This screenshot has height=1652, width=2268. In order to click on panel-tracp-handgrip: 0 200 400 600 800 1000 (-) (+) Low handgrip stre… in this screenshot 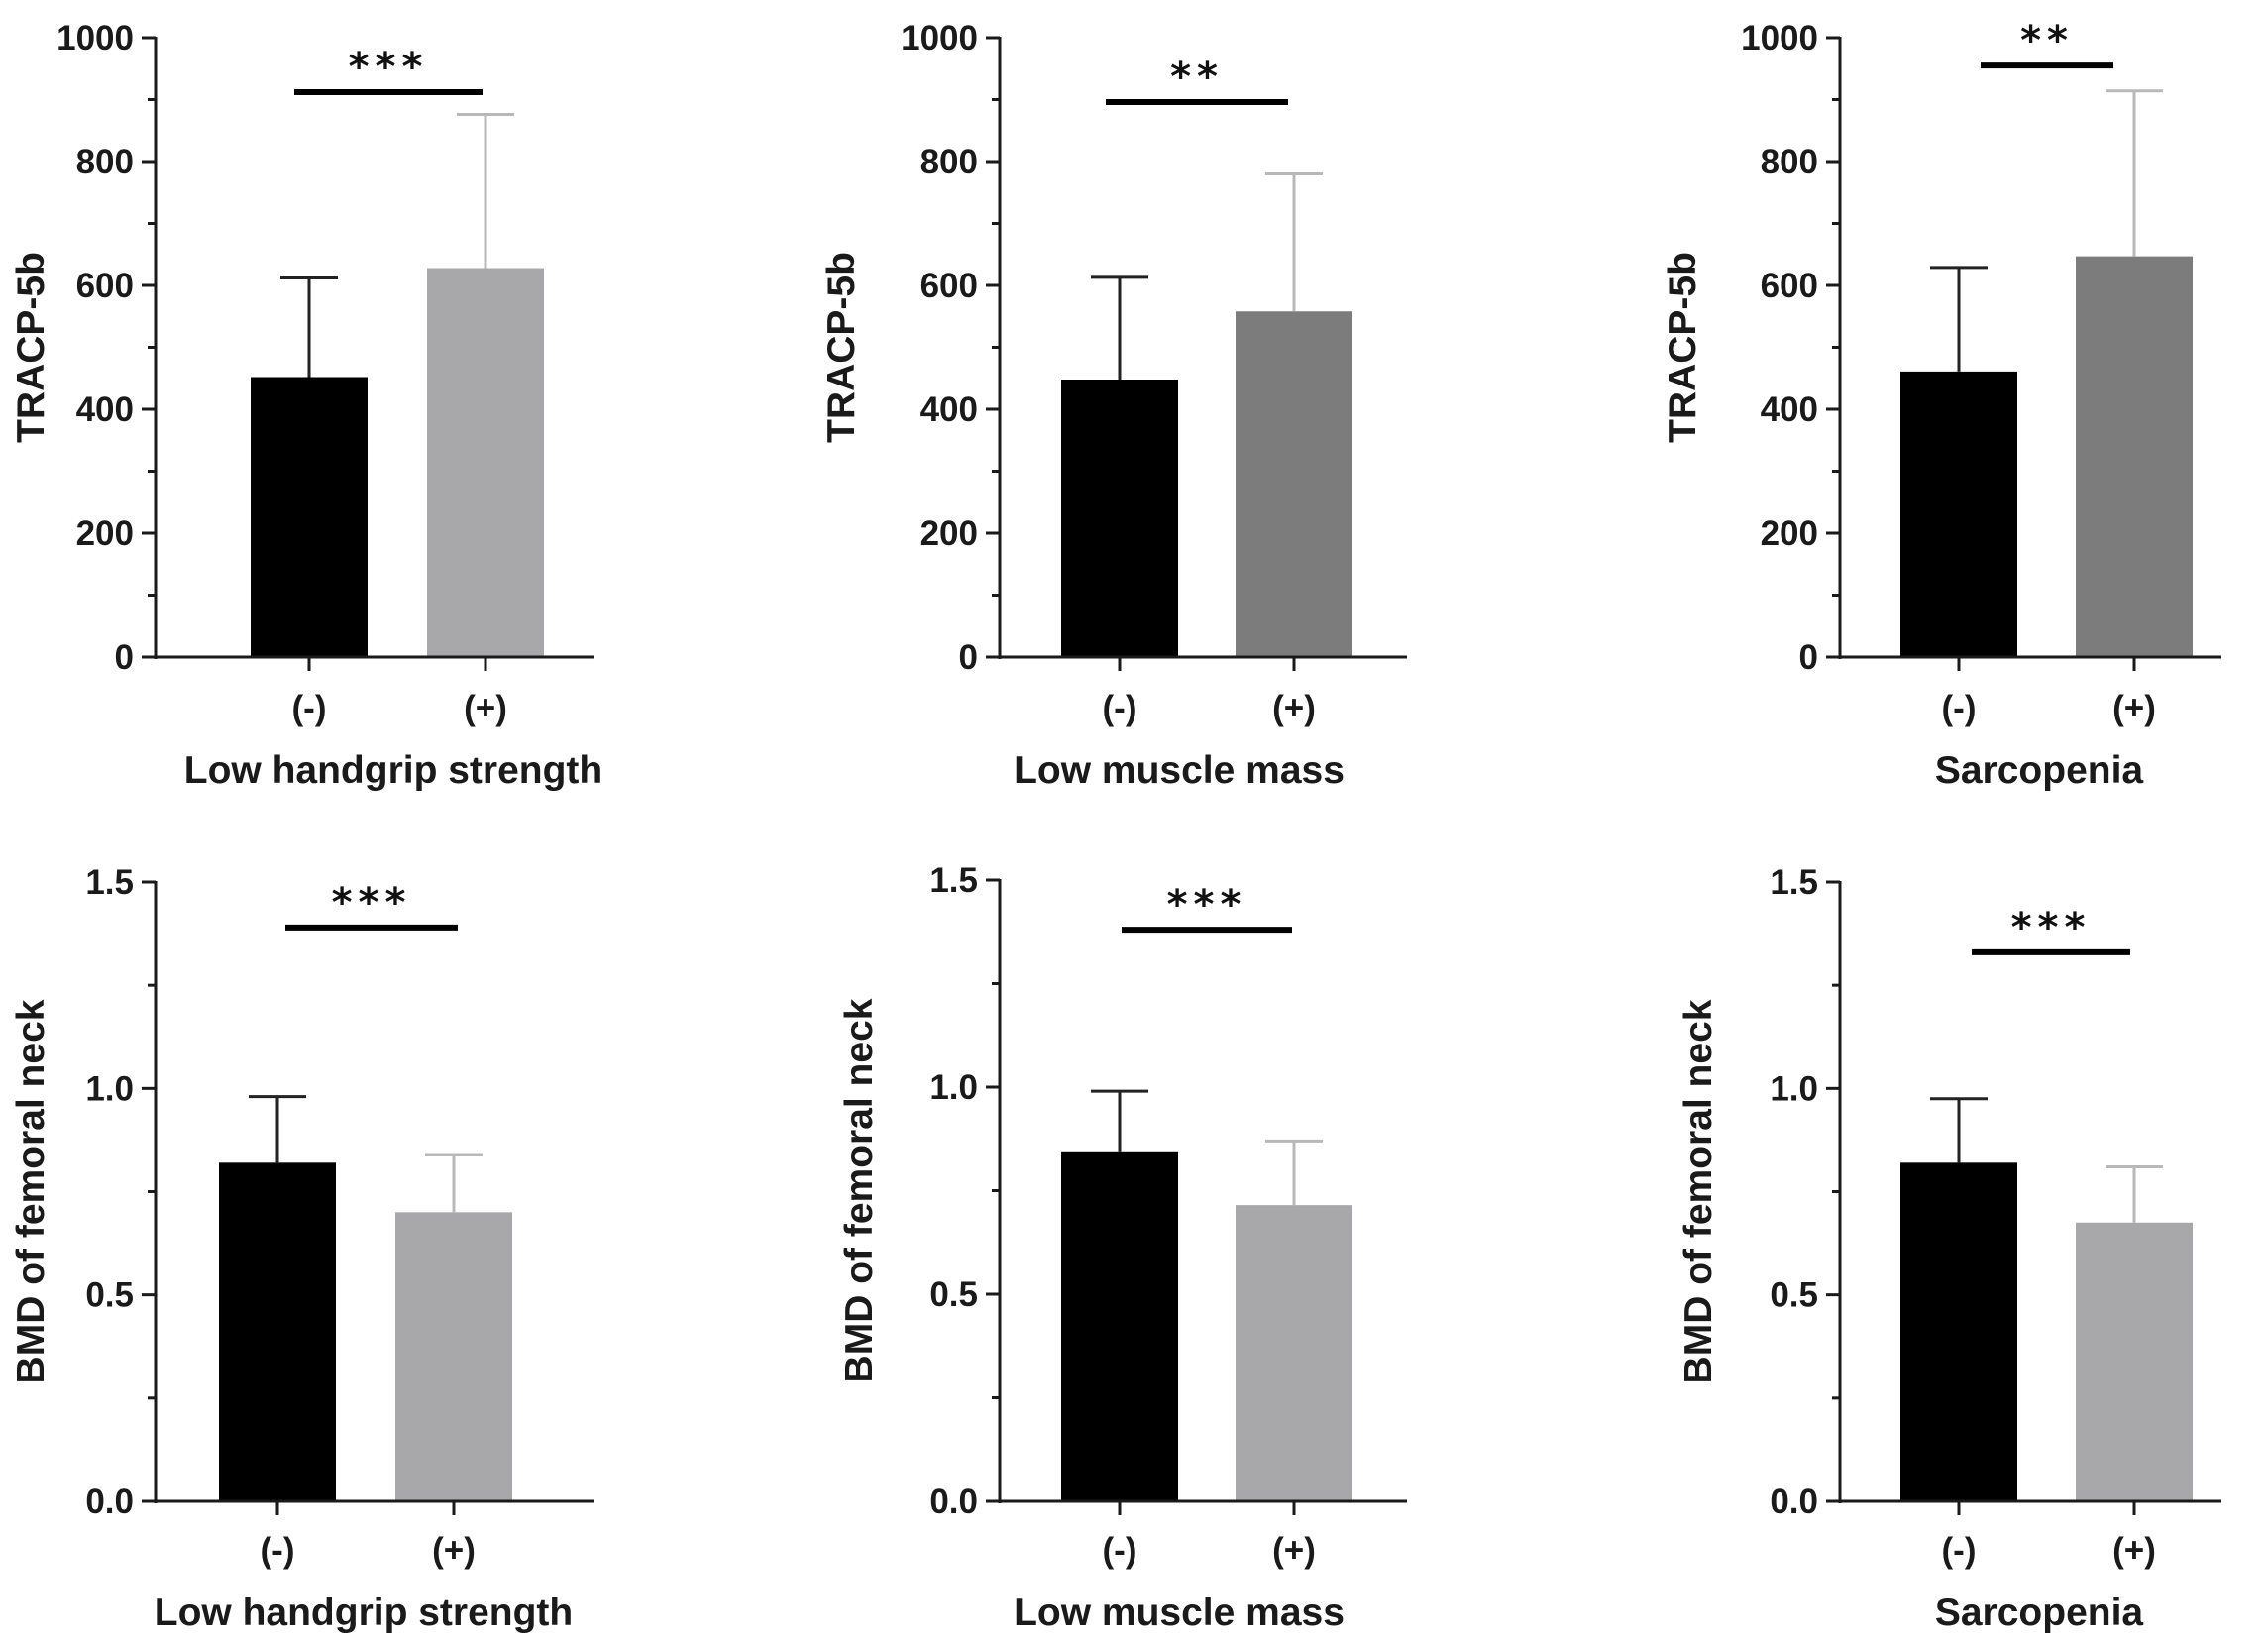, I will do `click(306, 405)`.